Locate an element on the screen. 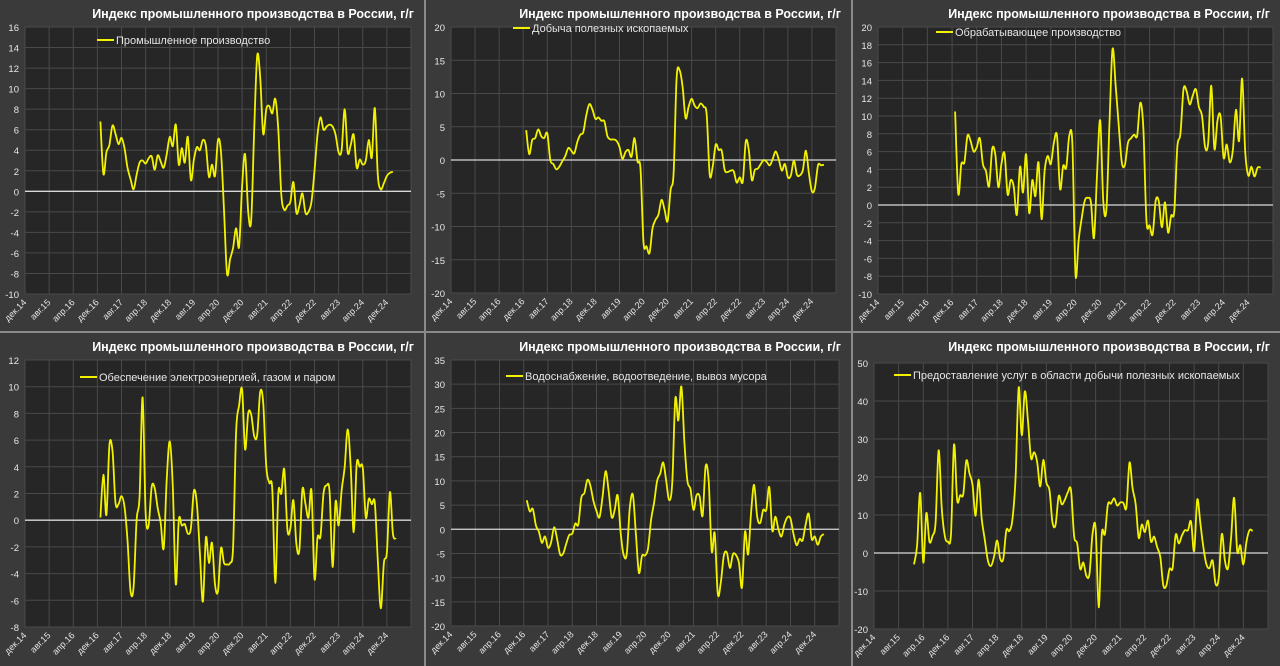 This screenshot has height=666, width=1280. y-tick-label: 4 is located at coordinates (869, 170).